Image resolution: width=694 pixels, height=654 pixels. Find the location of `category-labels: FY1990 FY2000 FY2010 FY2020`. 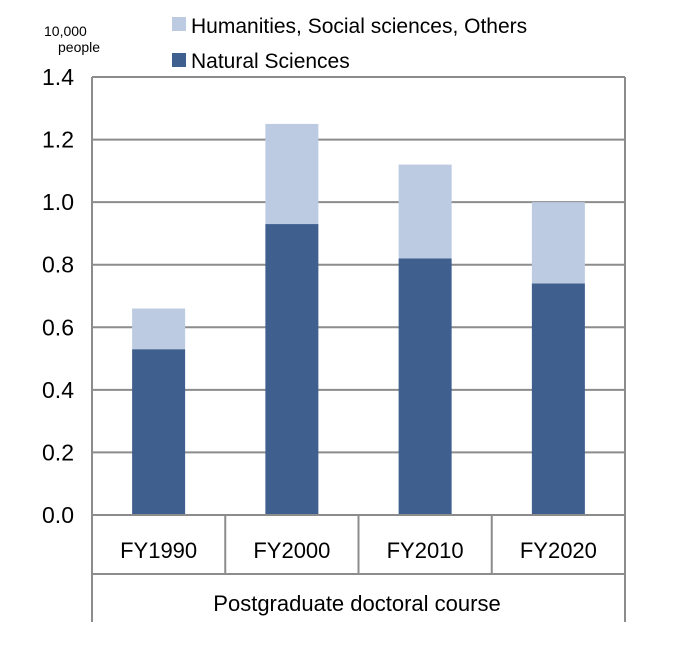

category-labels: FY1990 FY2000 FY2010 FY2020 is located at coordinates (358, 550).